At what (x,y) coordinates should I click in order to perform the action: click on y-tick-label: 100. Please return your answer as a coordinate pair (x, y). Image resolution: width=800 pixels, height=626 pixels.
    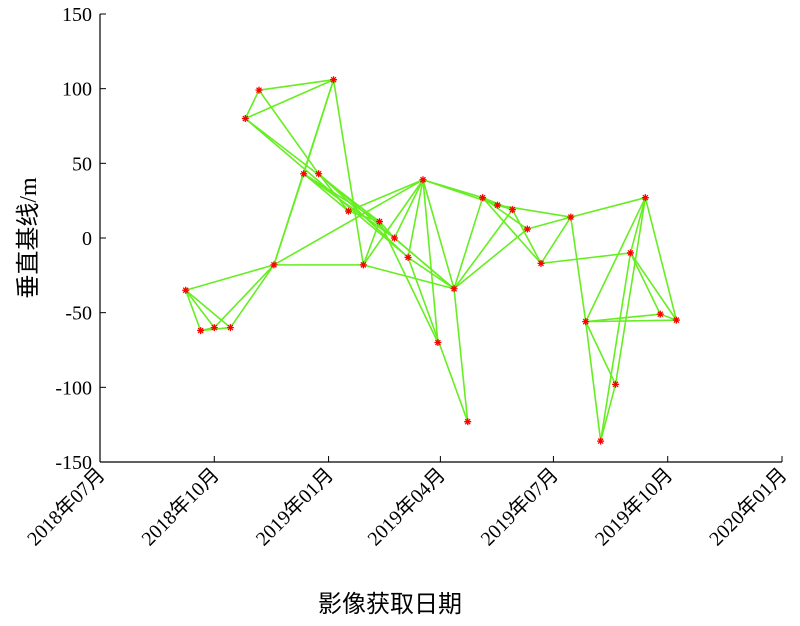
    Looking at the image, I should click on (77, 90).